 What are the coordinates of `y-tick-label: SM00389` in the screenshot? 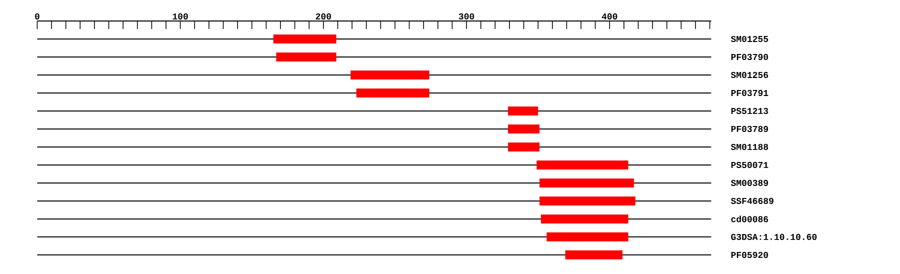 It's located at (749, 183).